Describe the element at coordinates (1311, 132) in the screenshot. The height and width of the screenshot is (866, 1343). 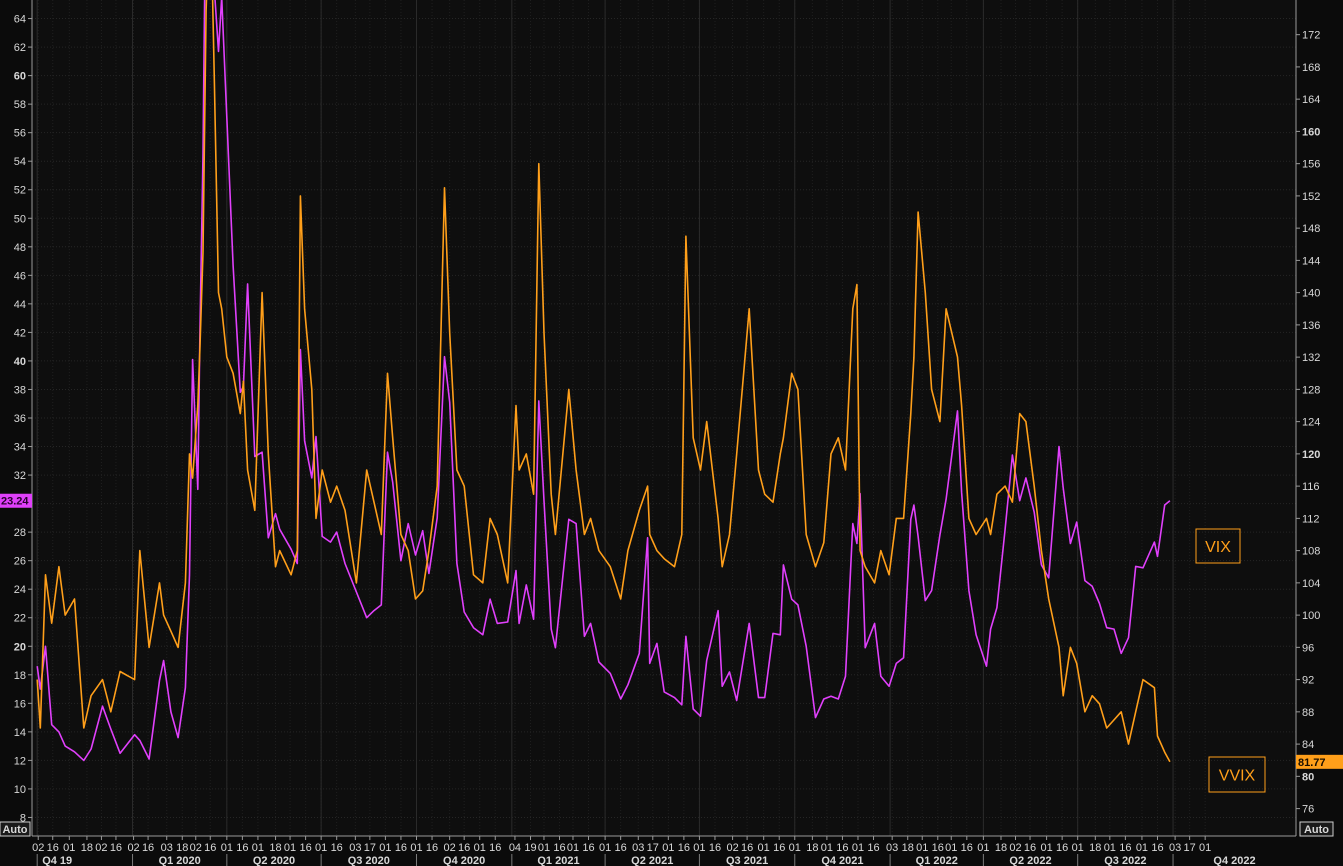
I see `right-tick-label: 160` at that location.